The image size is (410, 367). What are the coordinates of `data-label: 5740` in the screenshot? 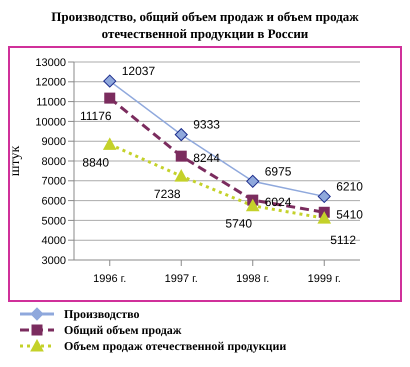 It's located at (238, 223).